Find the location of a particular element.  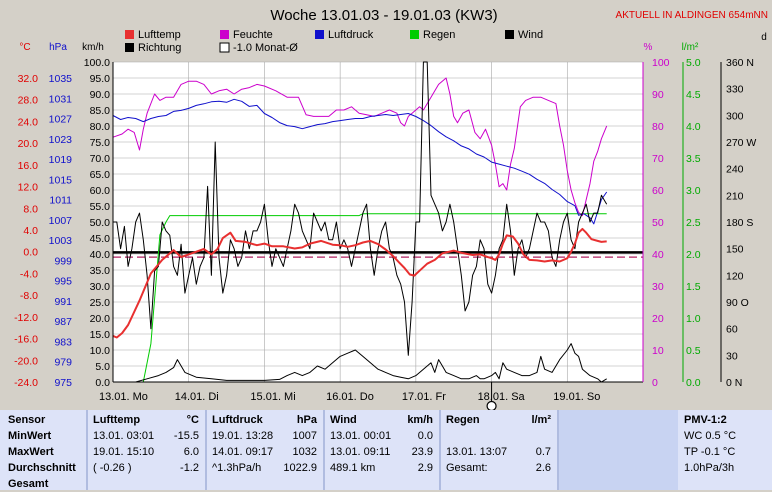

regen-max-time: 13.01. 13:07 is located at coordinates (477, 452).